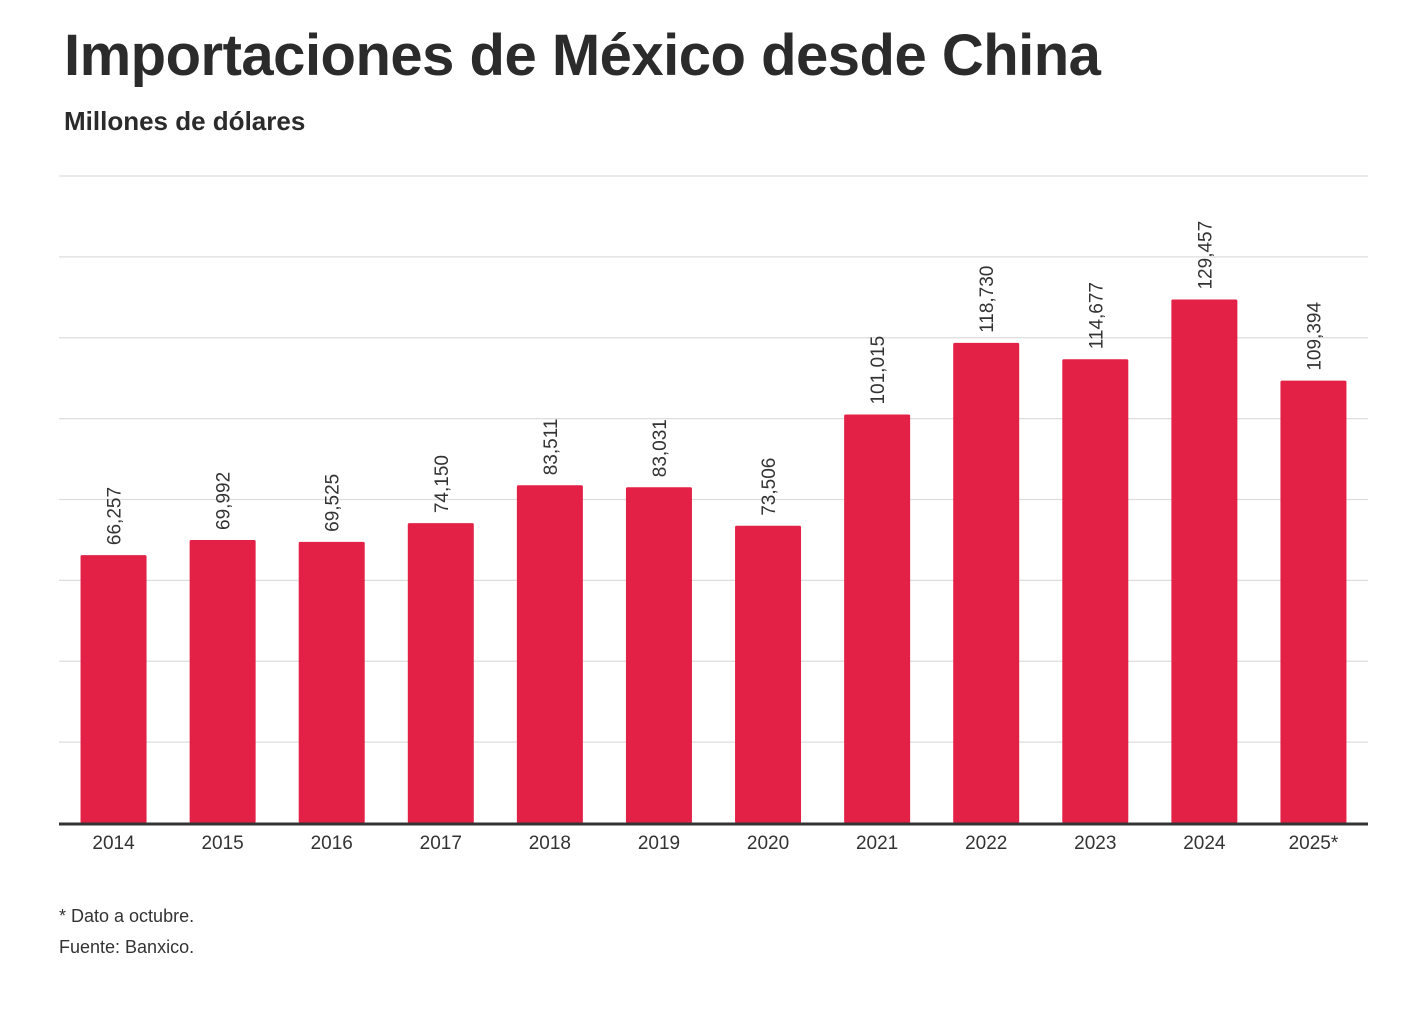 The image size is (1404, 1031). What do you see at coordinates (224, 501) in the screenshot?
I see `value-label: 69,992` at bounding box center [224, 501].